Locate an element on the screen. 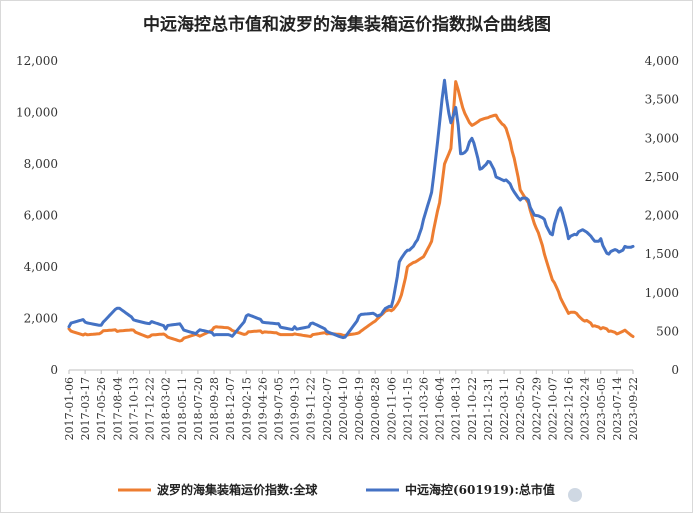 The height and width of the screenshot is (514, 693). right-tick-label: 1,500 is located at coordinates (662, 254).